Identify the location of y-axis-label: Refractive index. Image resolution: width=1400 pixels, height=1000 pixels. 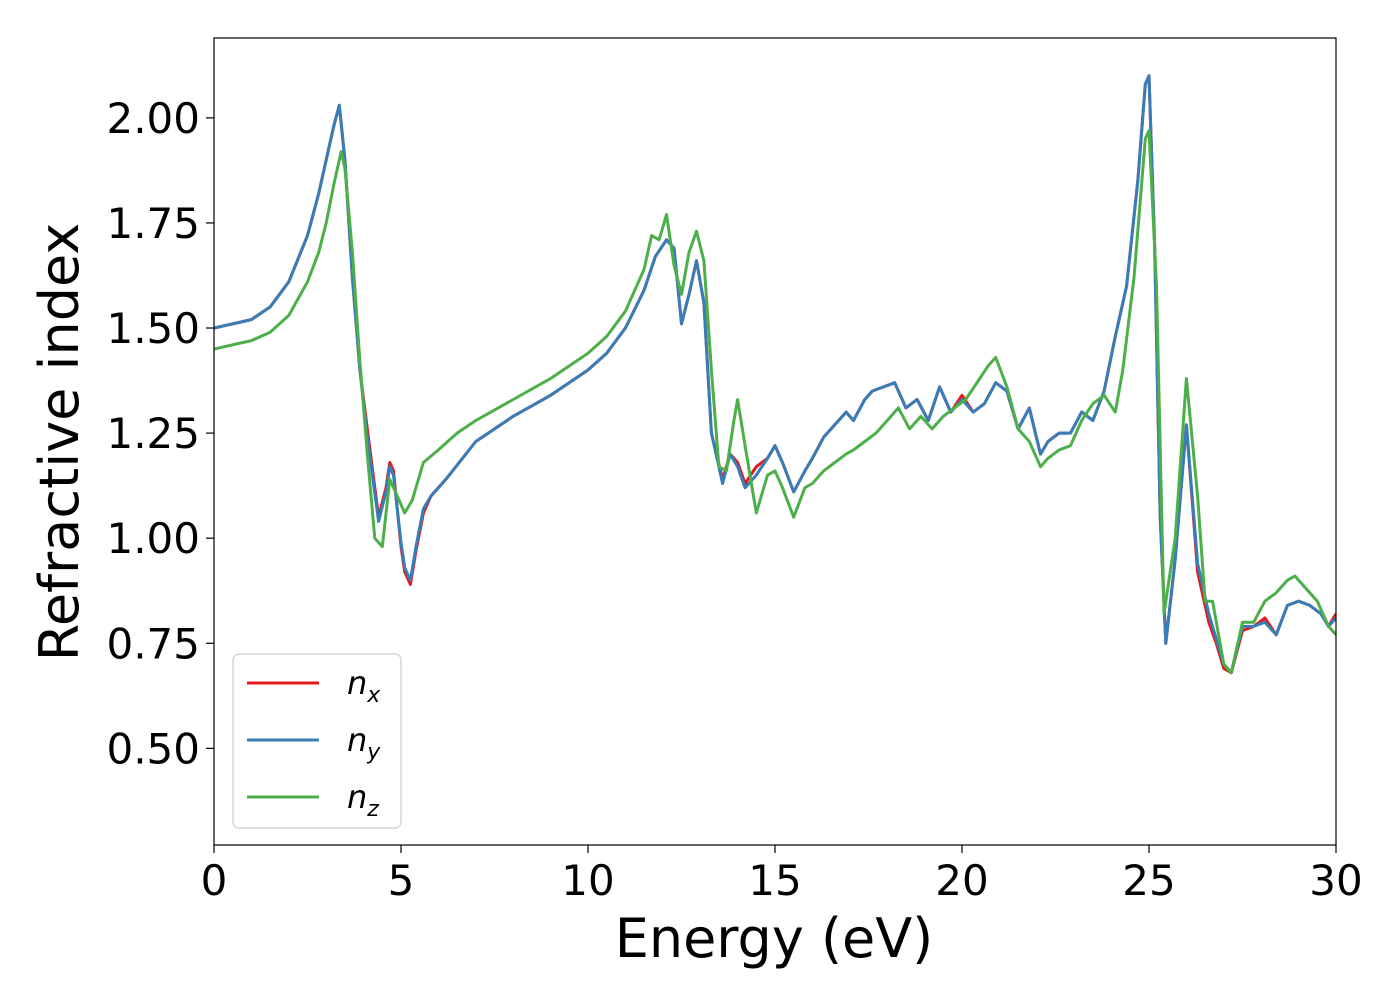
(59, 442).